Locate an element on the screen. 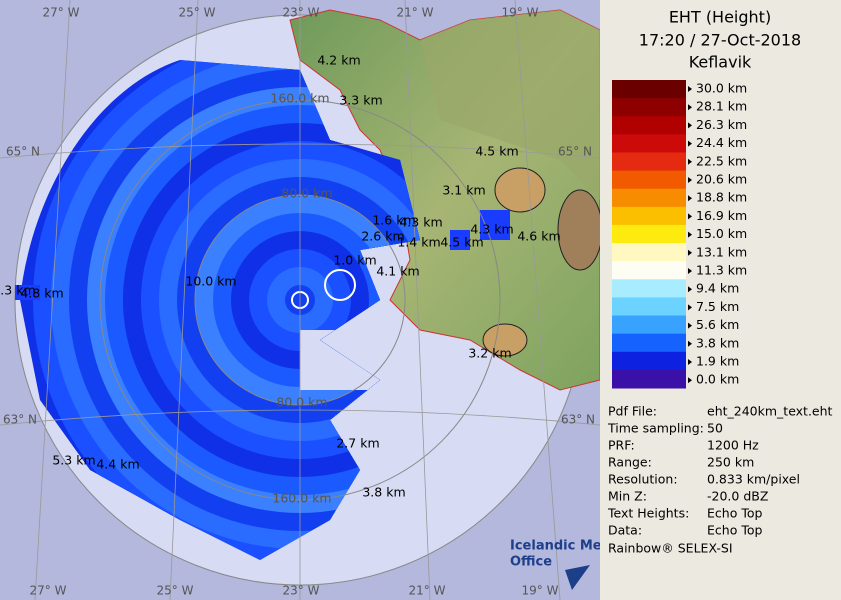 Image resolution: width=841 pixels, height=600 pixels. echo-top-label: 3.2 km is located at coordinates (489, 353).